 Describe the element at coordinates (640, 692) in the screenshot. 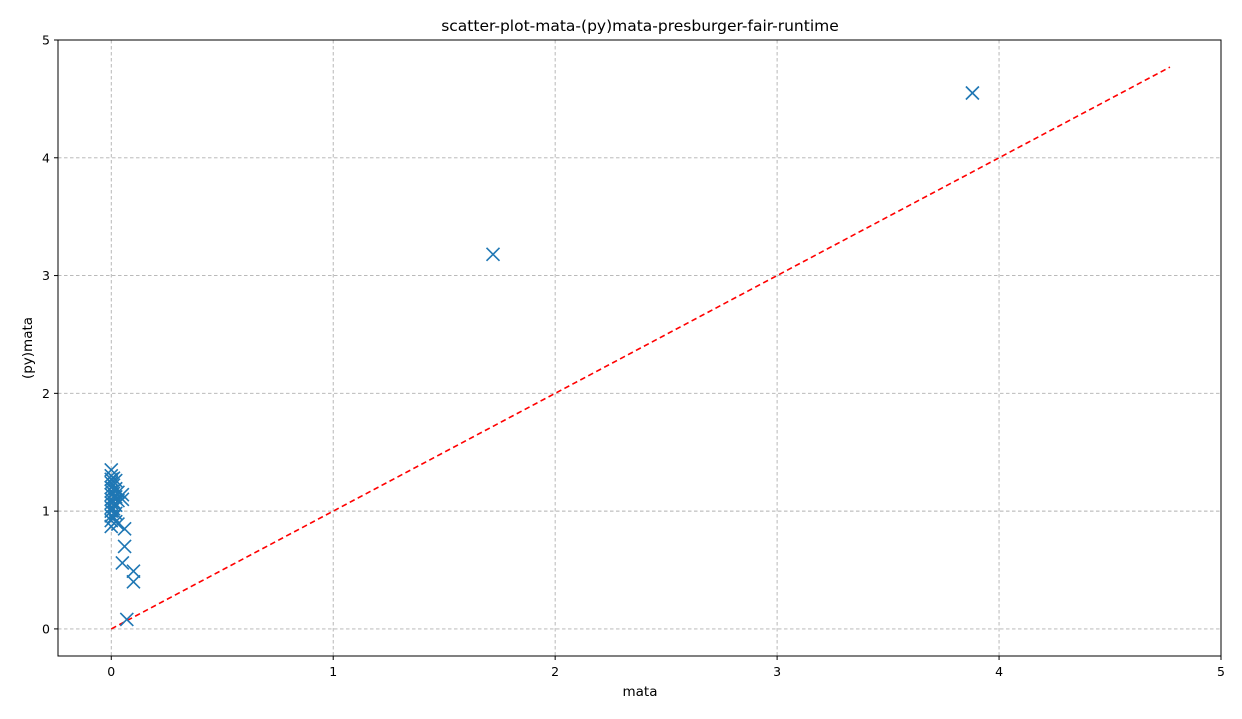

I see `x-axis-label: mata` at that location.